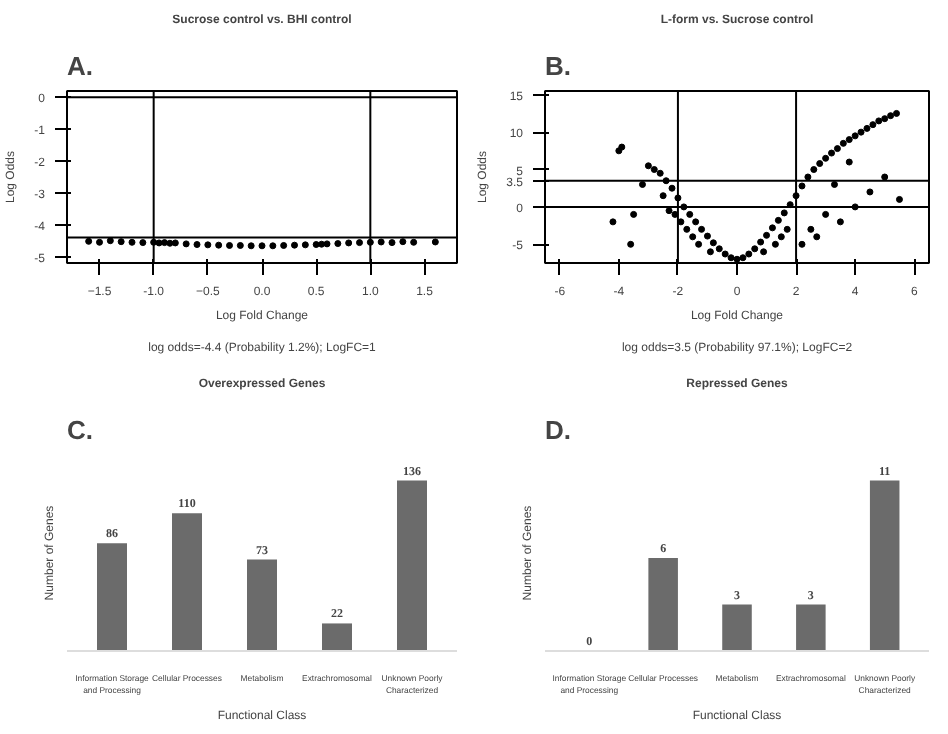 This screenshot has height=734, width=948. I want to click on text: C., so click(80, 430).